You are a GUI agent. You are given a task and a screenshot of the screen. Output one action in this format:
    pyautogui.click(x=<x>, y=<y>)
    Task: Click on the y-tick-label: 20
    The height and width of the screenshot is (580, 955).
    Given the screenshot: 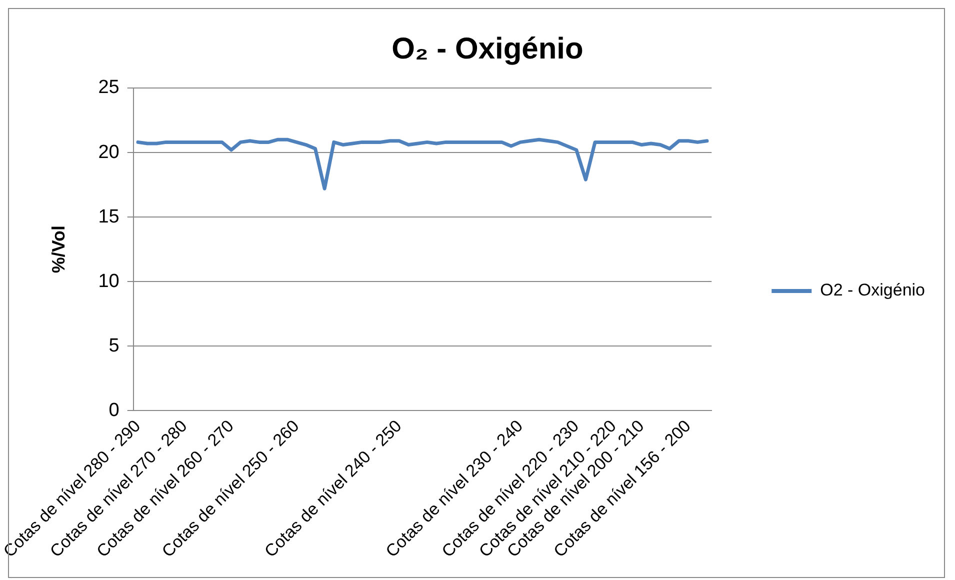 What is the action you would take?
    pyautogui.click(x=109, y=152)
    